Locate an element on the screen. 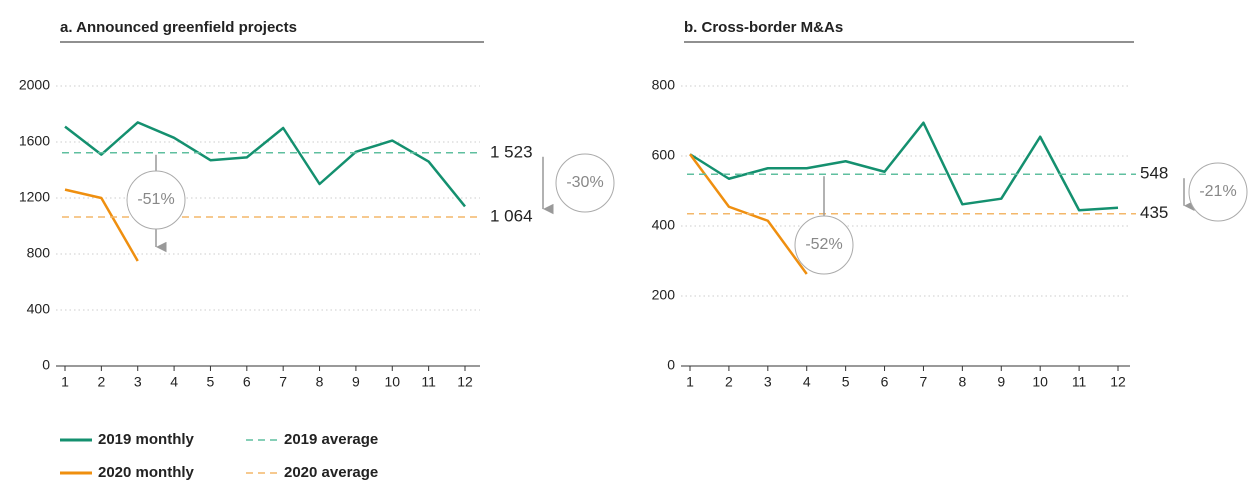 The image size is (1248, 491). average-label: 548 is located at coordinates (1154, 173).